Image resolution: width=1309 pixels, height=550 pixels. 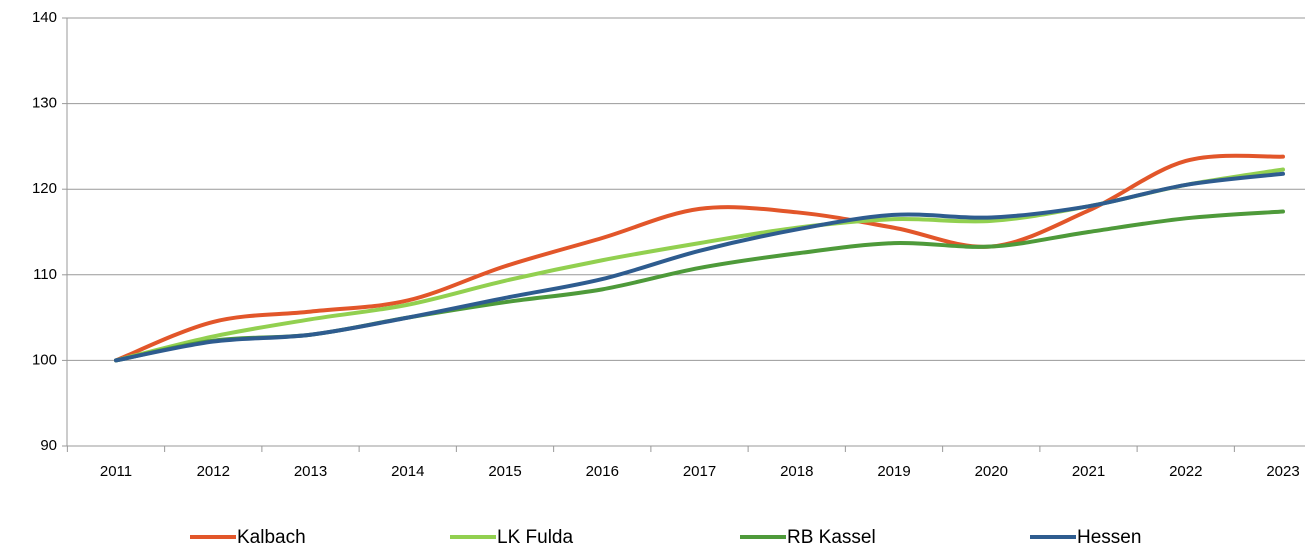 What do you see at coordinates (116, 471) in the screenshot?
I see `x-tick-label: 2011` at bounding box center [116, 471].